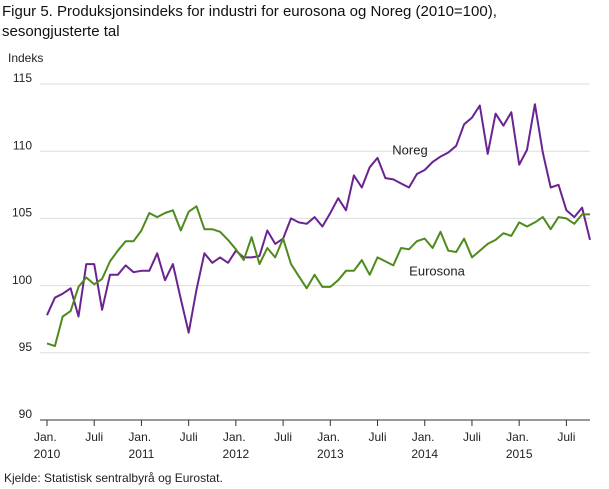 Image resolution: width=609 pixels, height=489 pixels. What do you see at coordinates (22, 213) in the screenshot?
I see `y-tick-label: 105` at bounding box center [22, 213].